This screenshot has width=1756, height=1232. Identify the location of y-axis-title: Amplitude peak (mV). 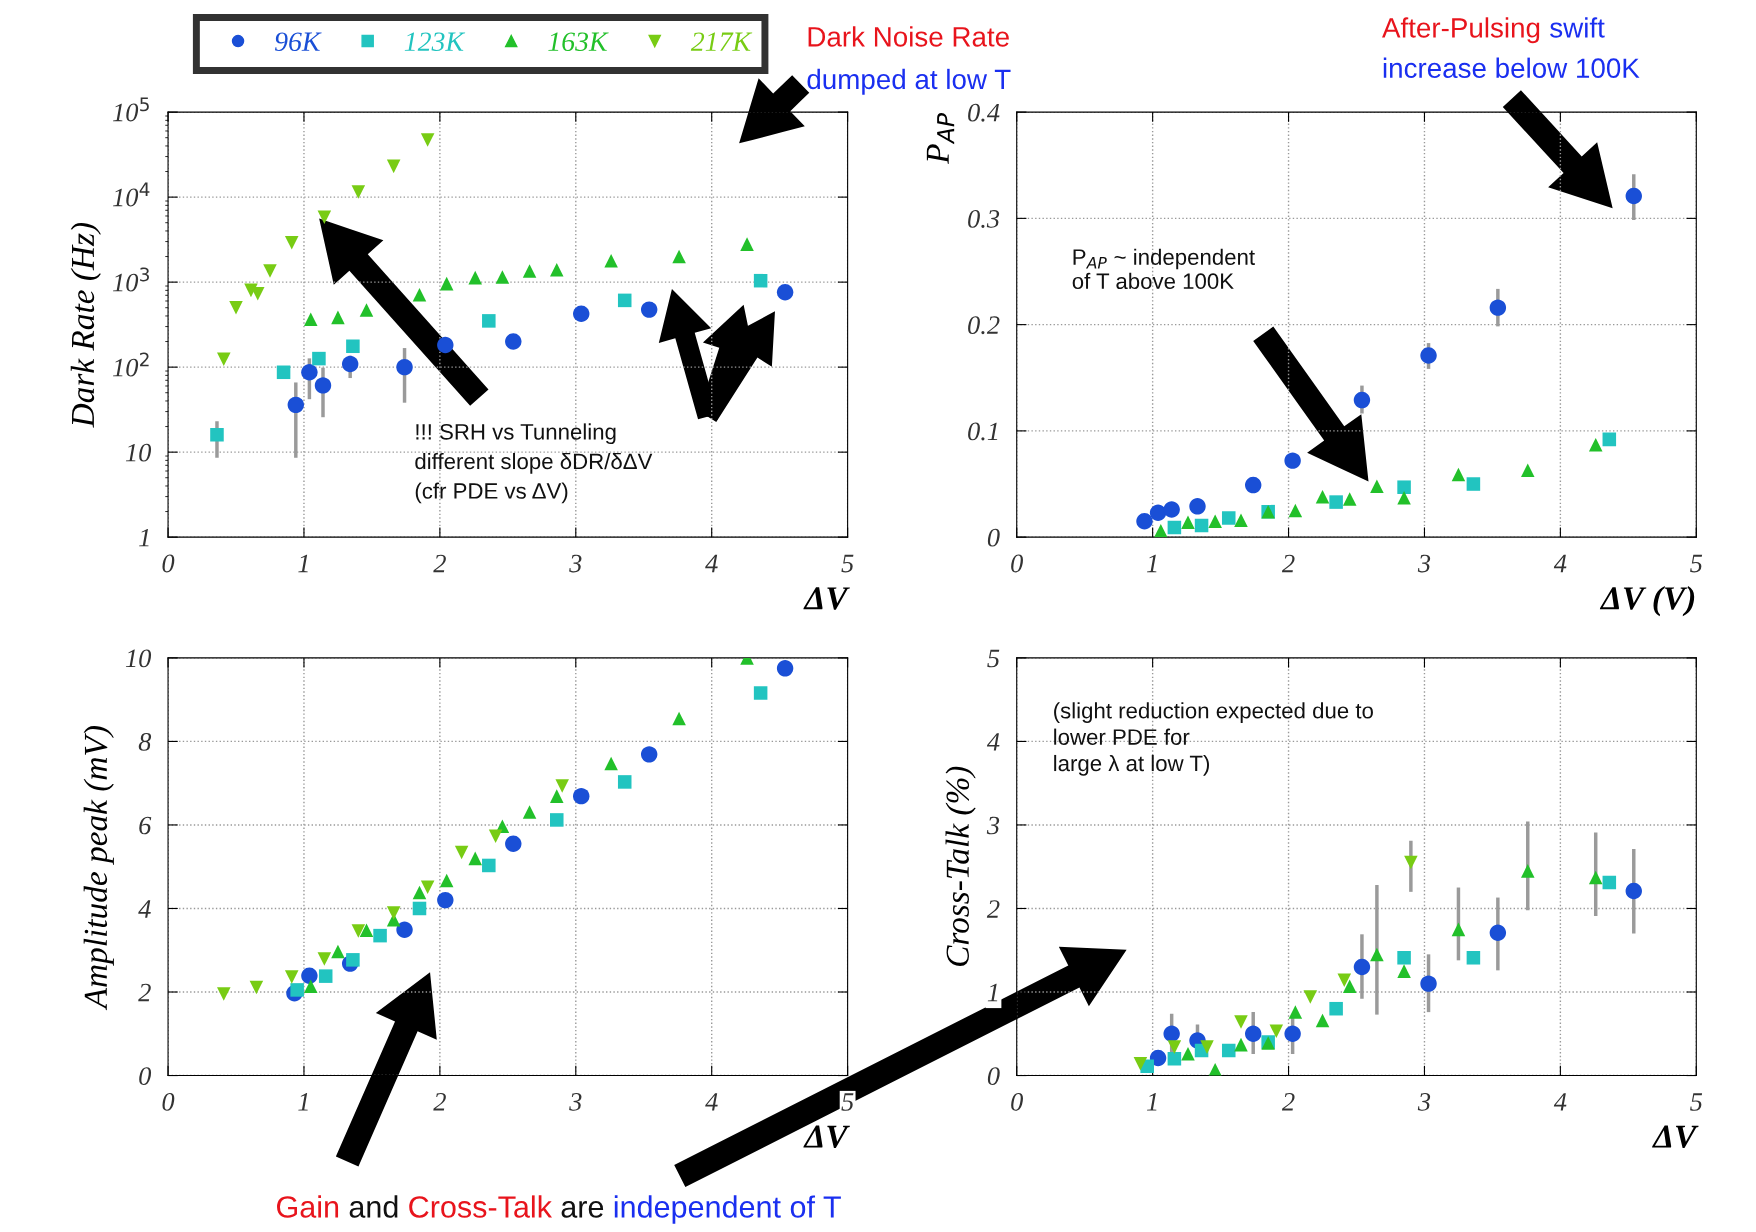
(98, 868).